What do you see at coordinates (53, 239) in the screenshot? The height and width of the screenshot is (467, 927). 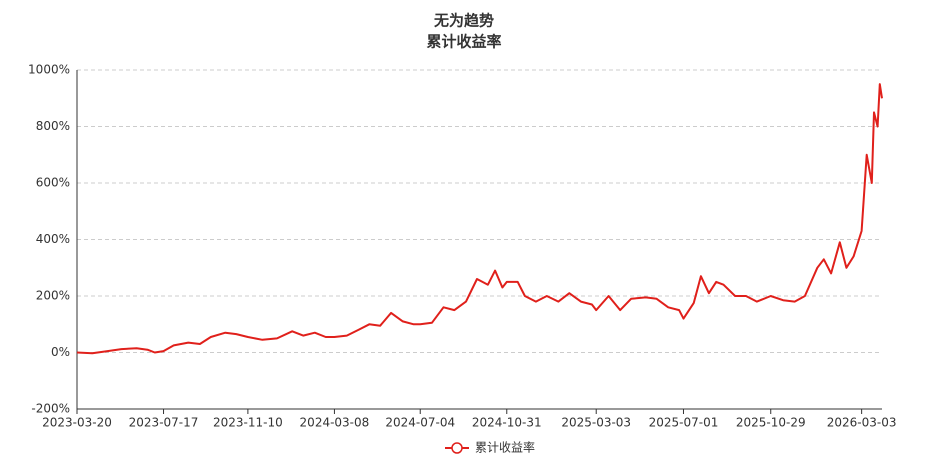 I see `y-tick-label: 400%` at bounding box center [53, 239].